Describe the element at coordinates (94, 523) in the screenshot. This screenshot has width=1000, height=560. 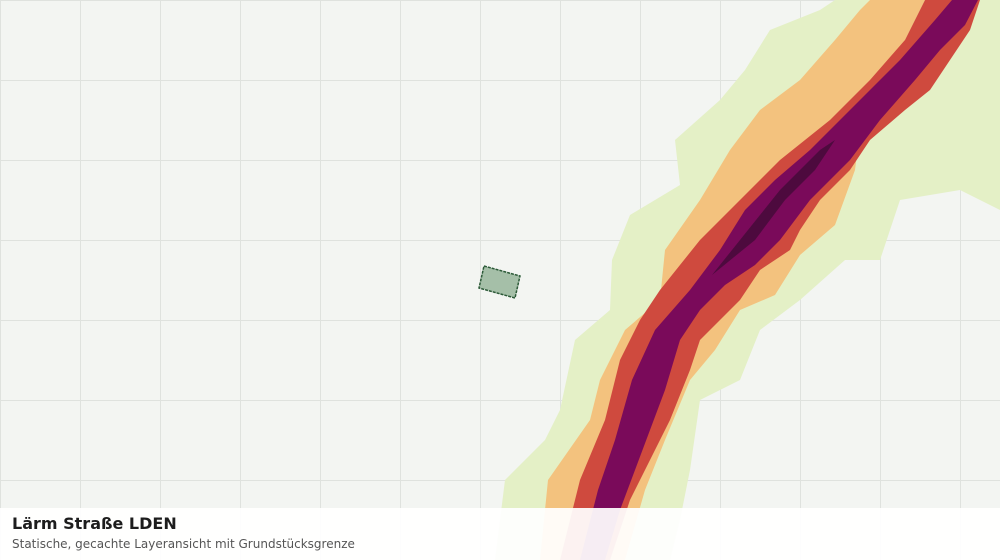
I see `layer-title: Lärm Straße LDEN` at that location.